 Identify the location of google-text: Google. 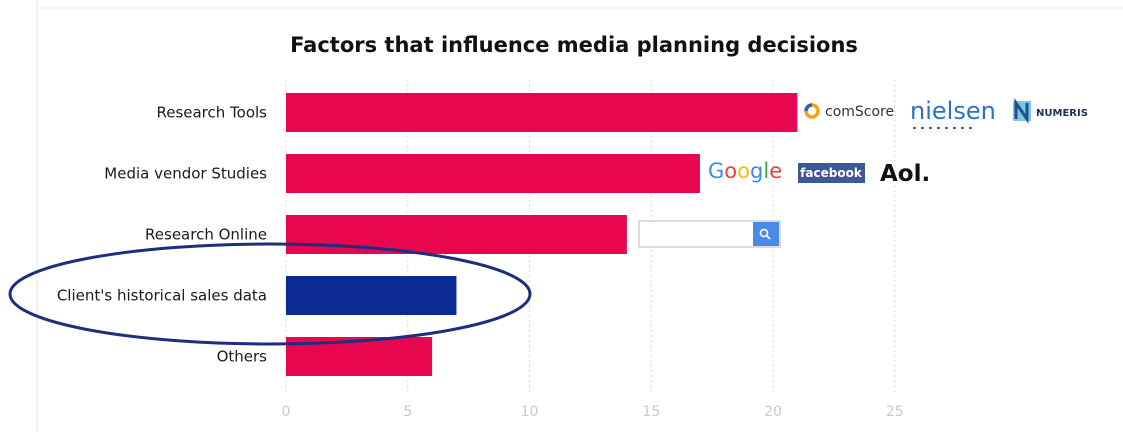
(745, 171).